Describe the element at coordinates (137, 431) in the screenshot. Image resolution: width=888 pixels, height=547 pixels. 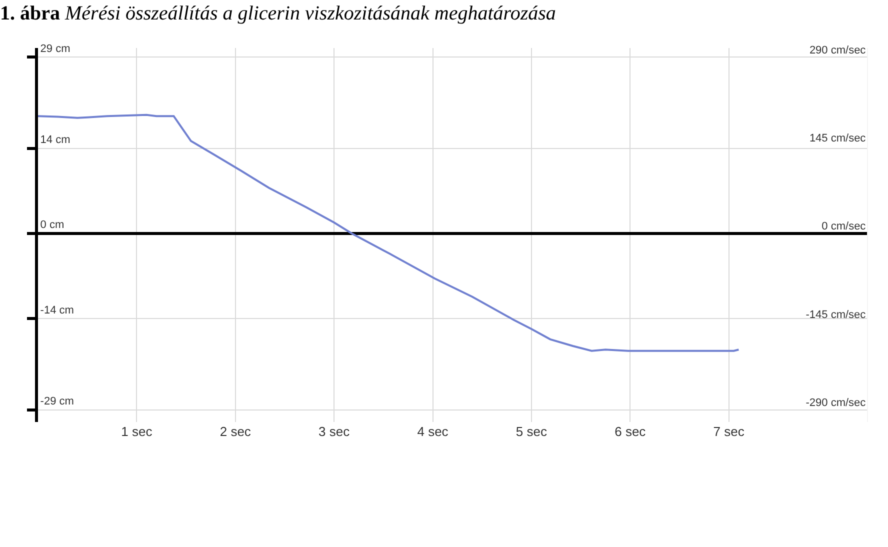
I see `x-tick-label: 1 sec` at that location.